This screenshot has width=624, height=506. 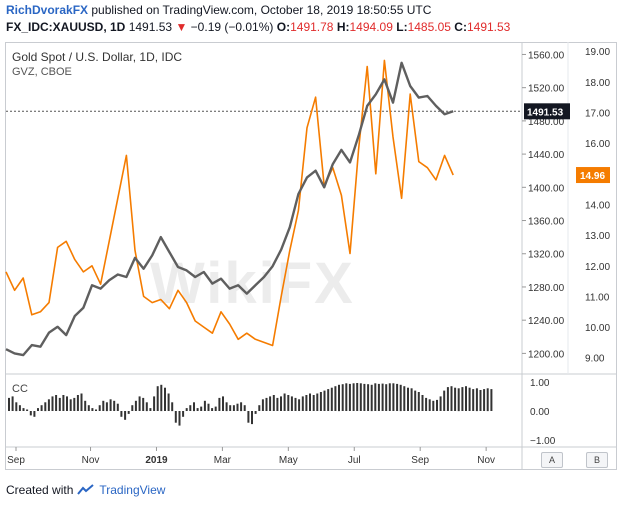 What do you see at coordinates (546, 122) in the screenshot?
I see `gold-tick-label: 1480.00` at bounding box center [546, 122].